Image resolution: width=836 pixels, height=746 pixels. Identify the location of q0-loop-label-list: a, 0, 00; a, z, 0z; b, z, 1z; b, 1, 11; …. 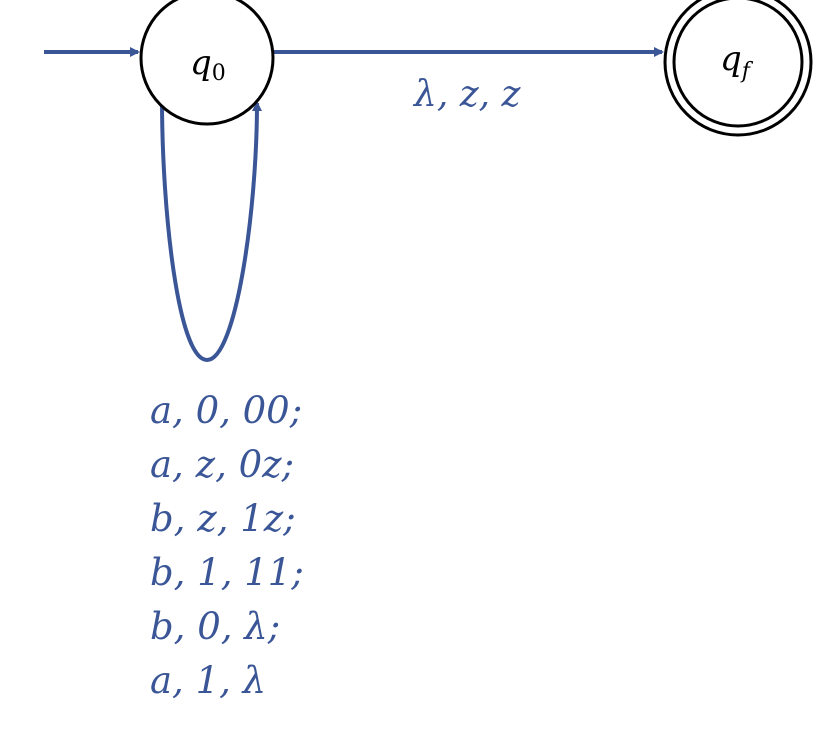
(227, 546).